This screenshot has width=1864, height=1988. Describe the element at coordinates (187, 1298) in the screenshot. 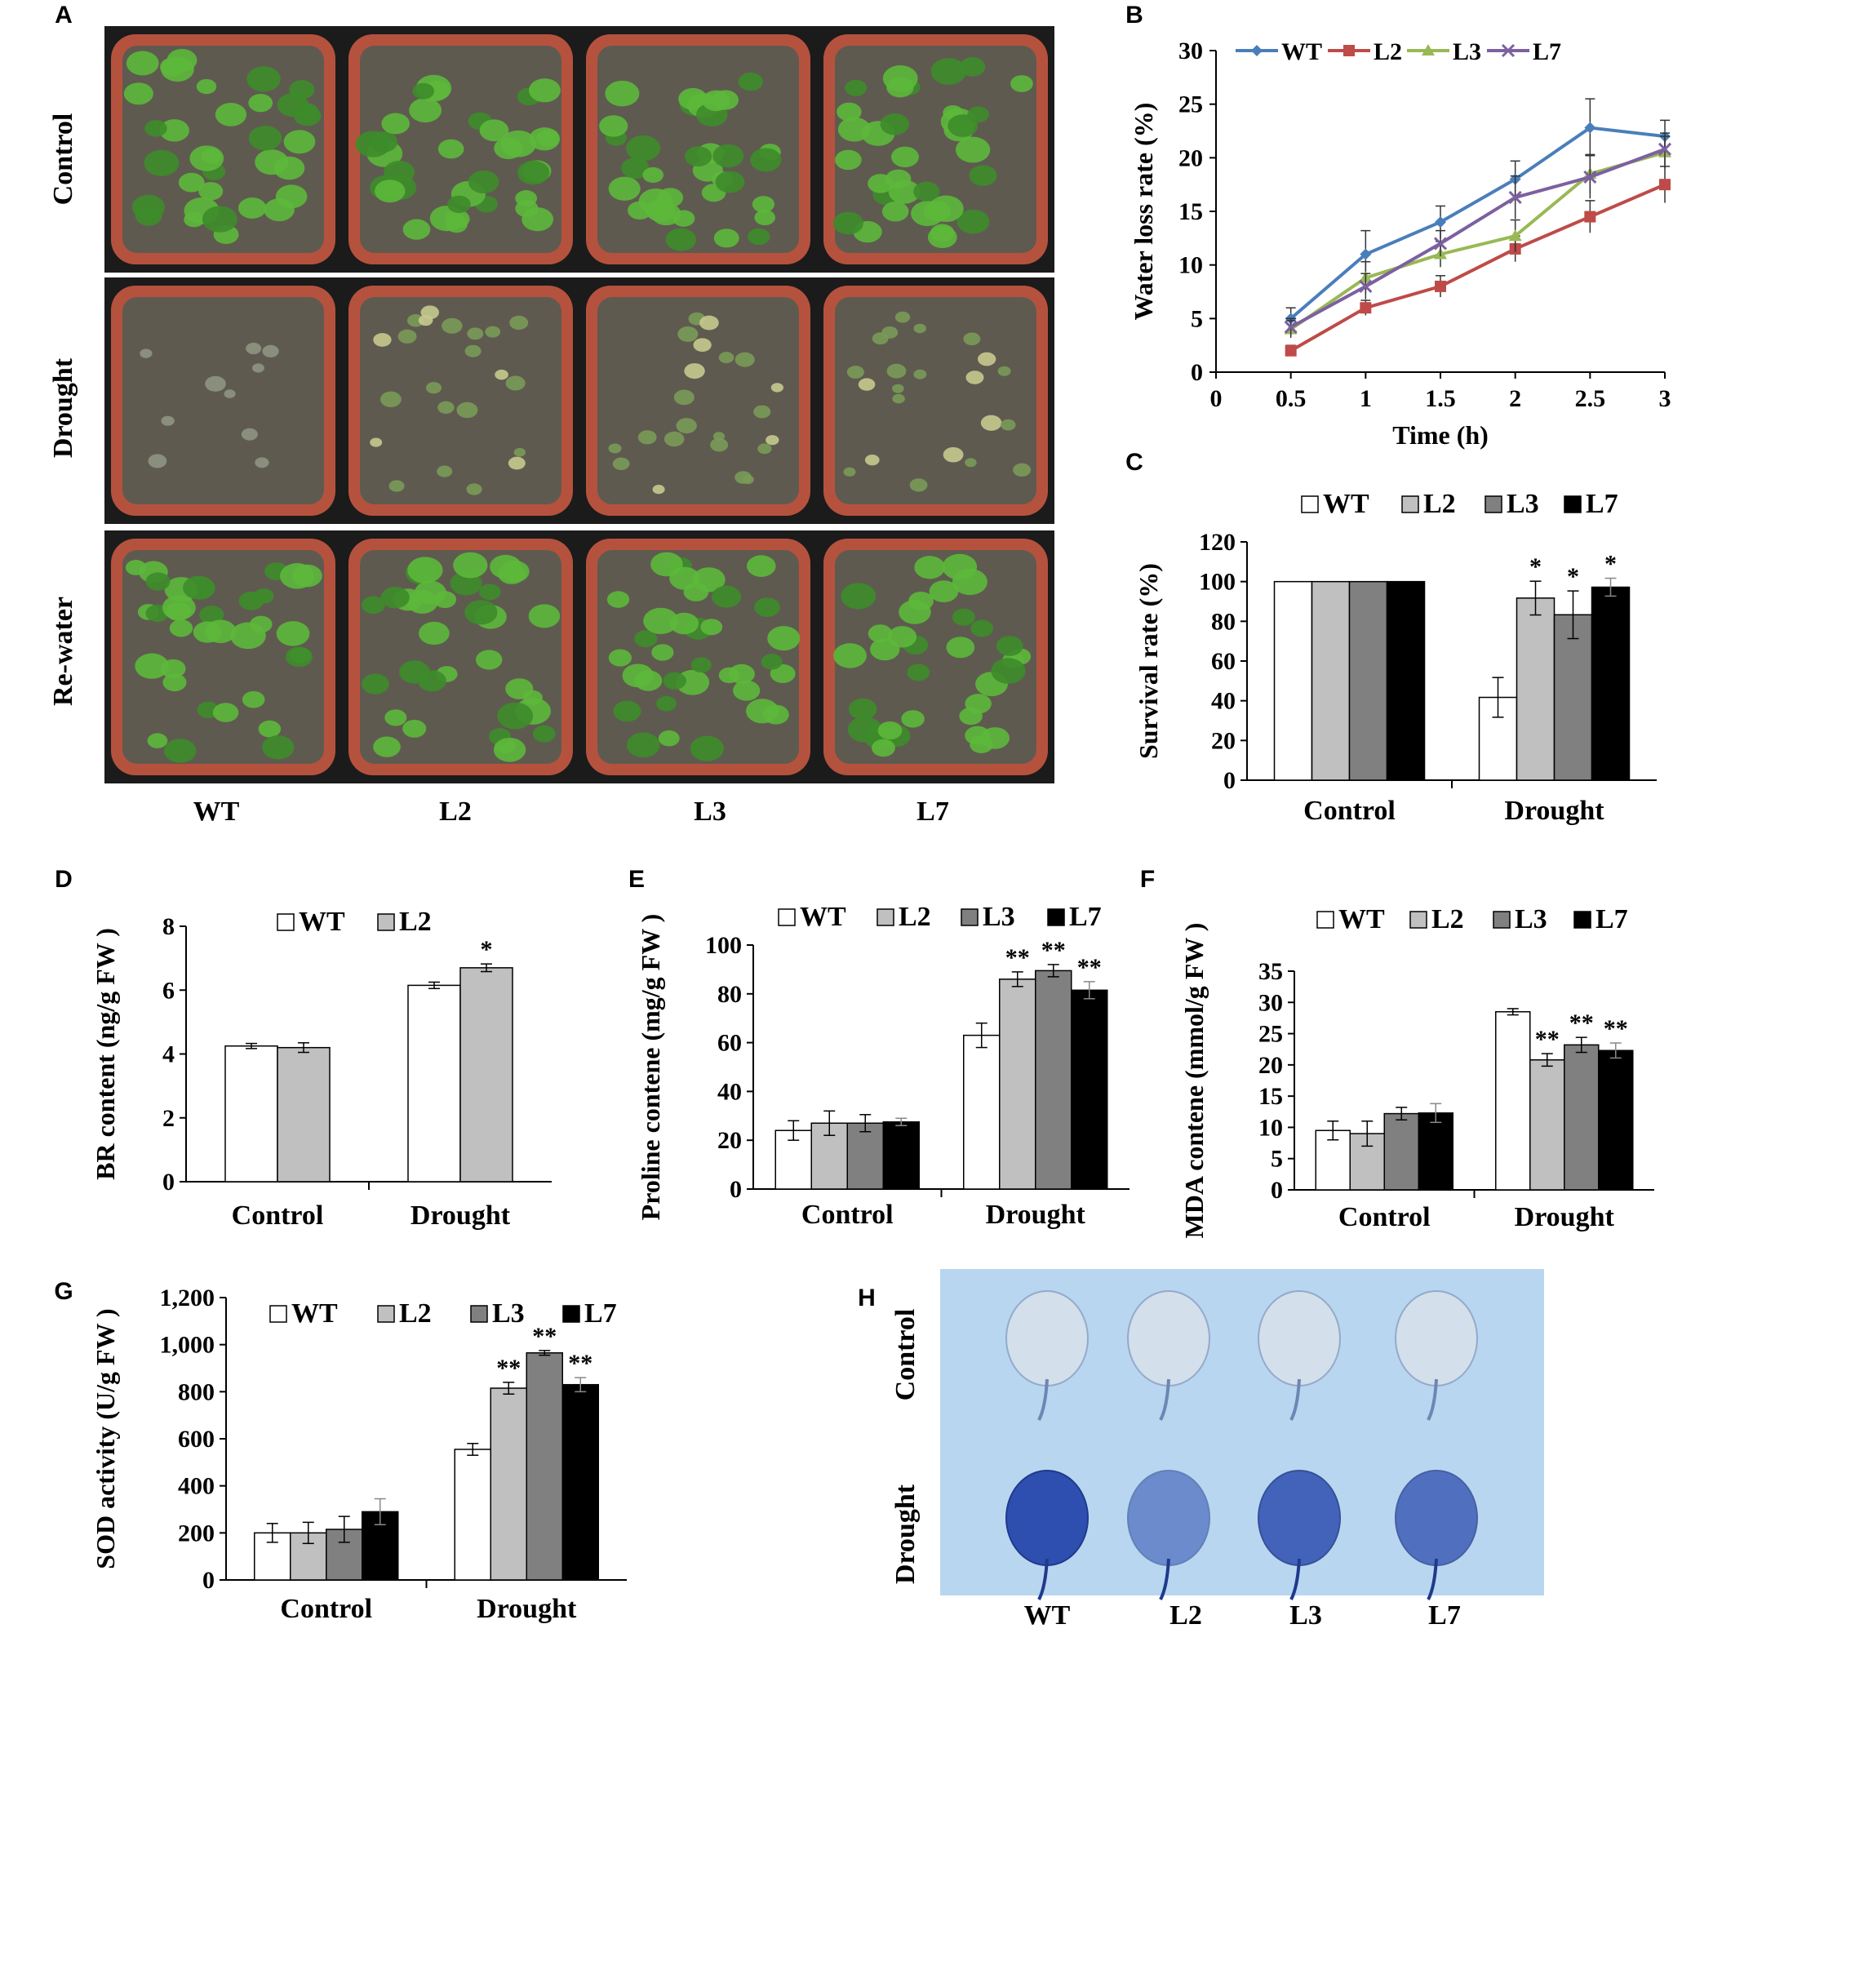

I see `y-tick-label: 1,200` at that location.